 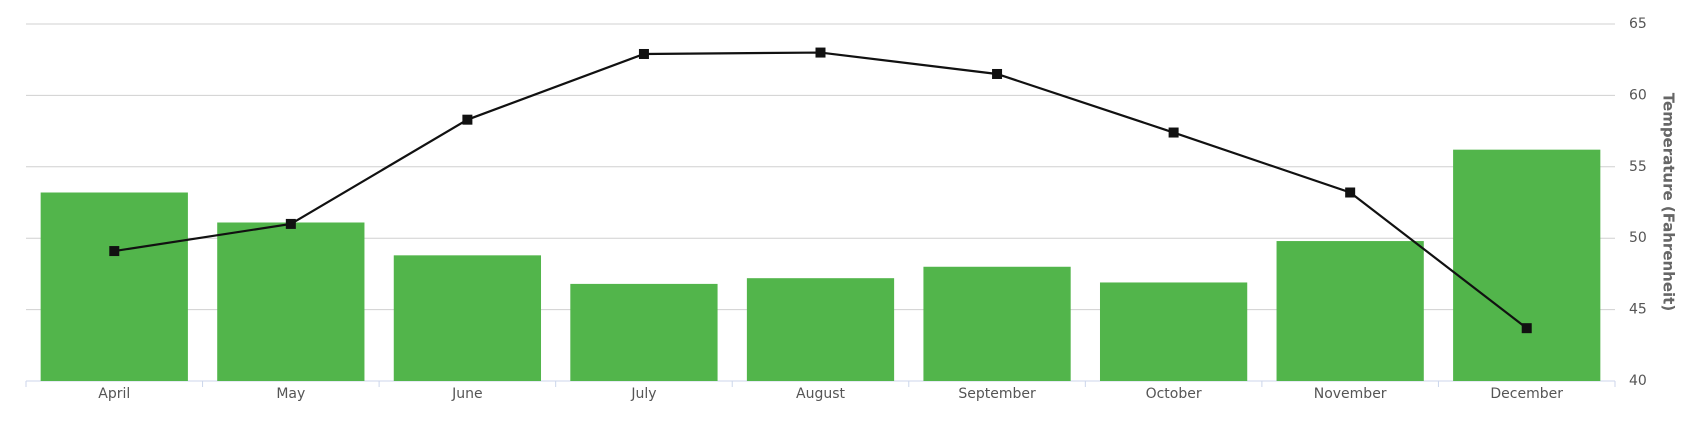 What do you see at coordinates (1638, 167) in the screenshot?
I see `y-tick-label: 55` at bounding box center [1638, 167].